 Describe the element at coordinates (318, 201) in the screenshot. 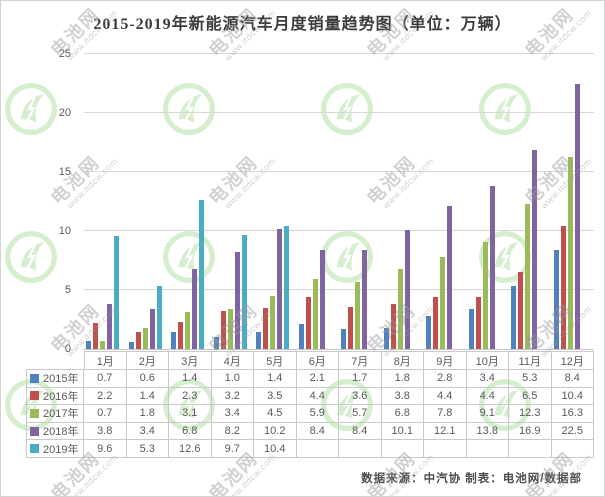

I see `bar-group-6月` at that location.